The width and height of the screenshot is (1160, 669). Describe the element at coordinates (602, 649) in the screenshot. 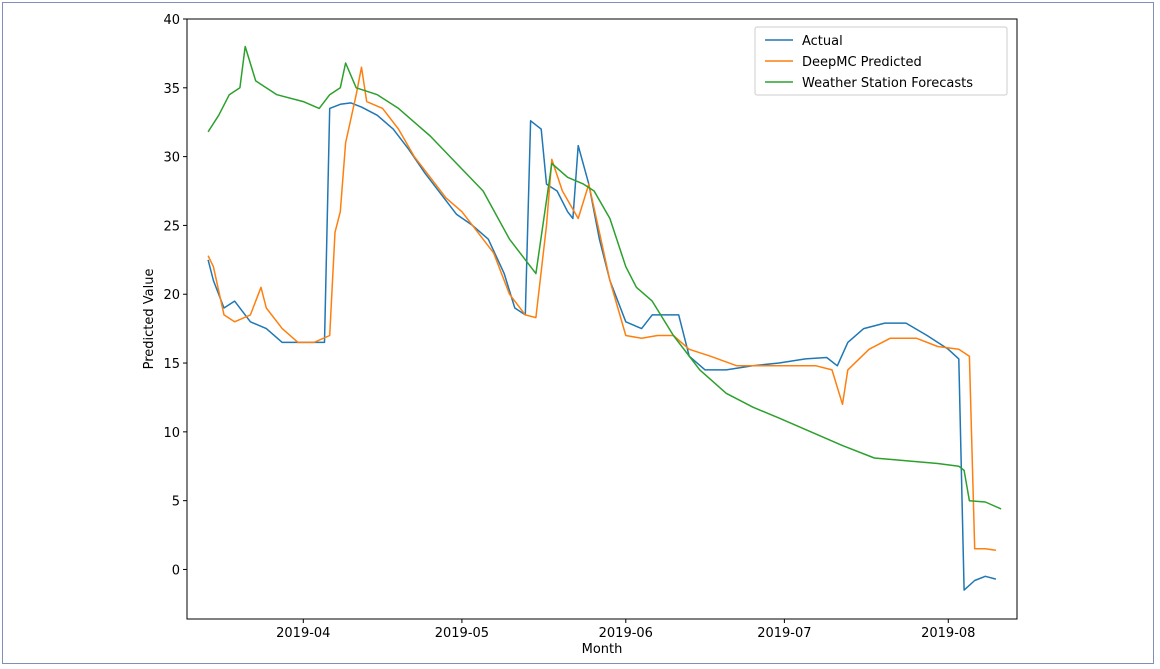

I see `x-axis-label: Month` at that location.